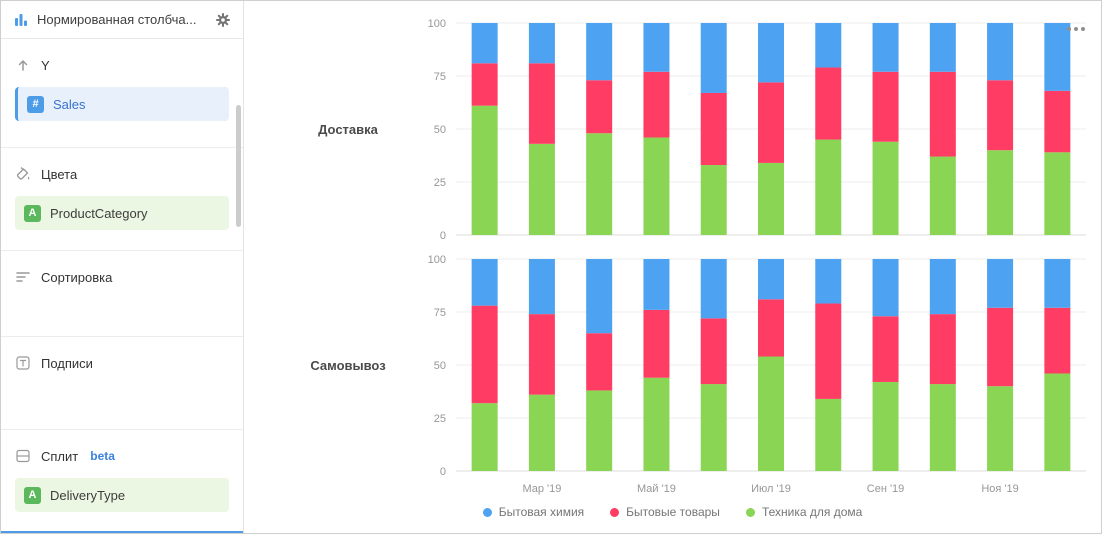 This screenshot has width=1102, height=534. What do you see at coordinates (122, 532) in the screenshot?
I see `drop-indicator-line` at bounding box center [122, 532].